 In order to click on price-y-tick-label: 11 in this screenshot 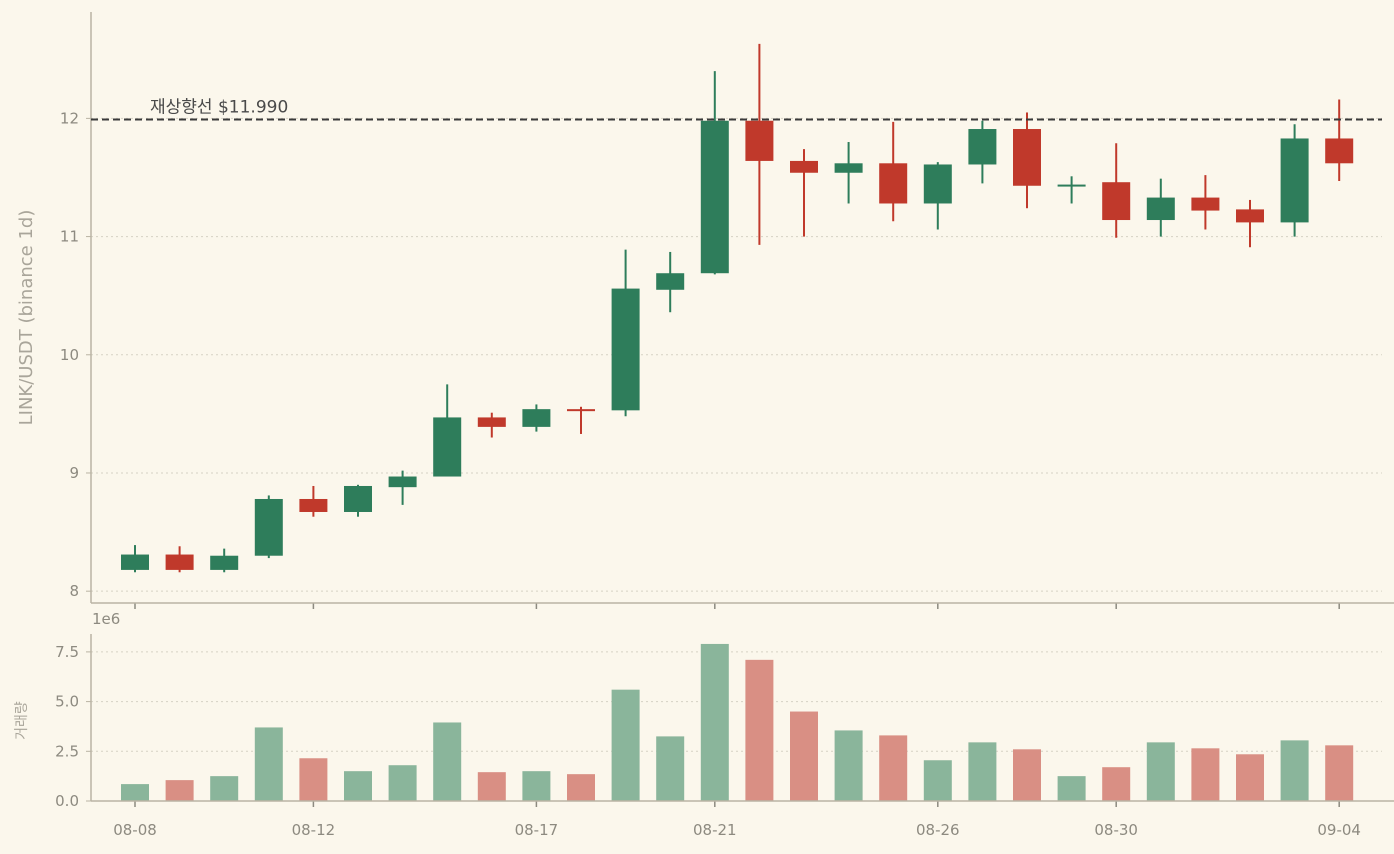, I will do `click(69, 237)`.